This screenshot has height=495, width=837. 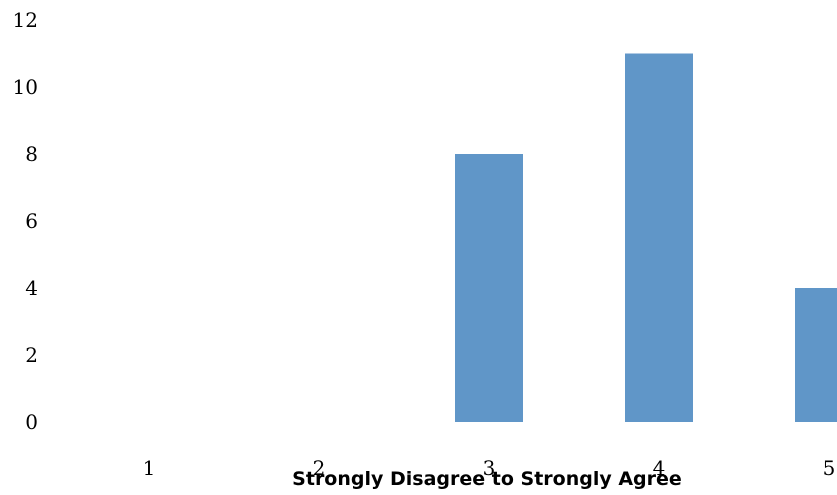 What do you see at coordinates (319, 468) in the screenshot?
I see `x-tick-label: 2` at bounding box center [319, 468].